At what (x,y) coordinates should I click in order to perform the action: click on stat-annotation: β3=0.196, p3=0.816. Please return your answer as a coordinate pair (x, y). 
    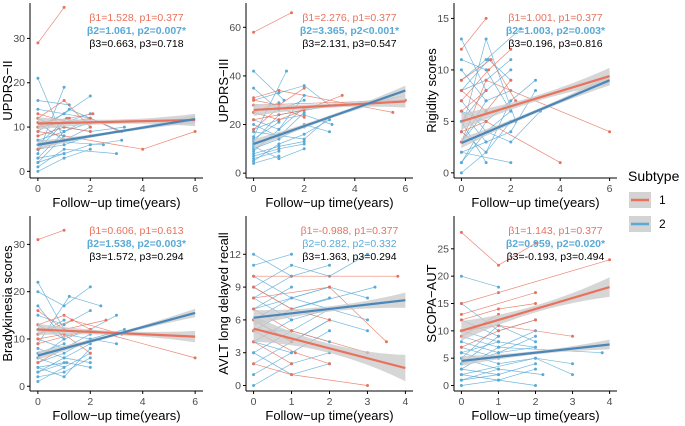
    Looking at the image, I should click on (555, 44).